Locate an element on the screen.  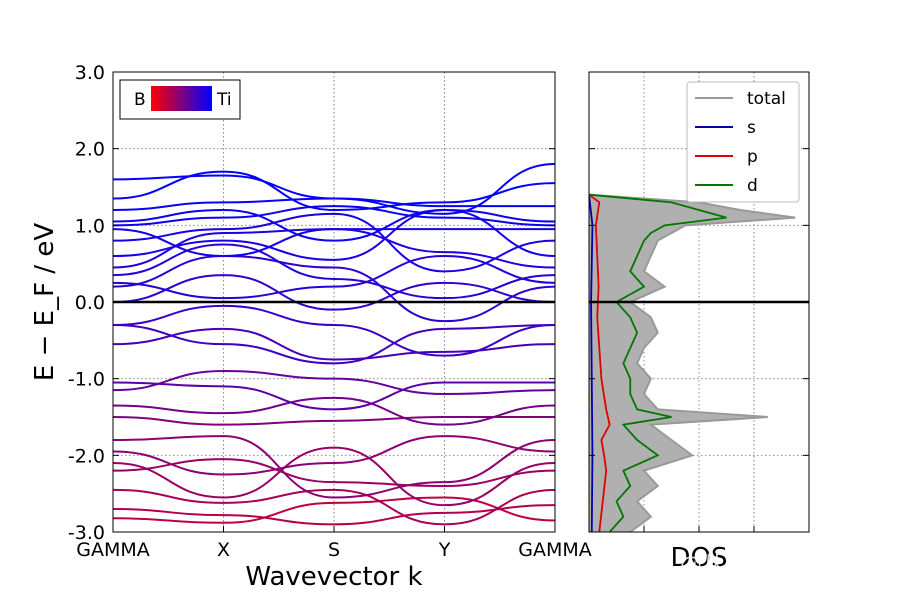
band-y-tick-label: 2.0 is located at coordinates (90, 150).